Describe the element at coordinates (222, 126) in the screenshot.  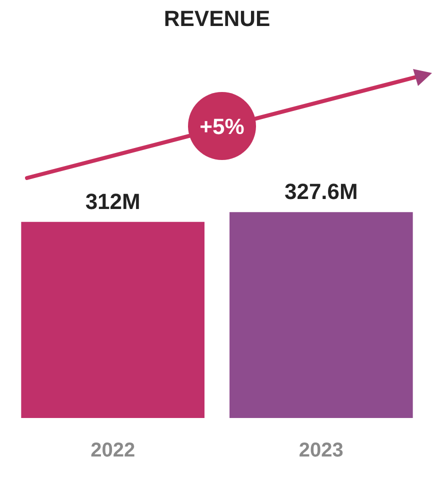
I see `text: +5%` at that location.